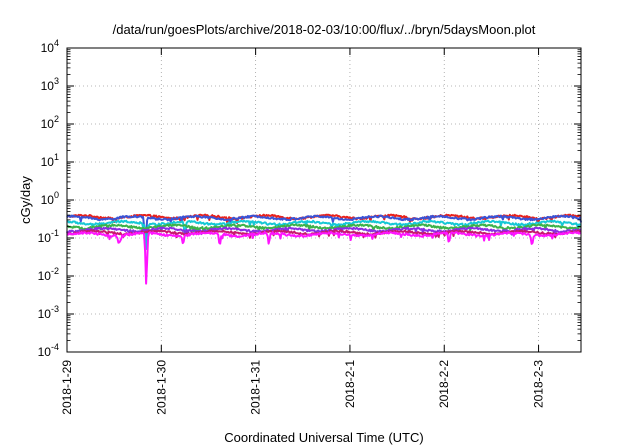 This screenshot has width=640, height=448. I want to click on y-axis-label: cGy/day, so click(25, 200).